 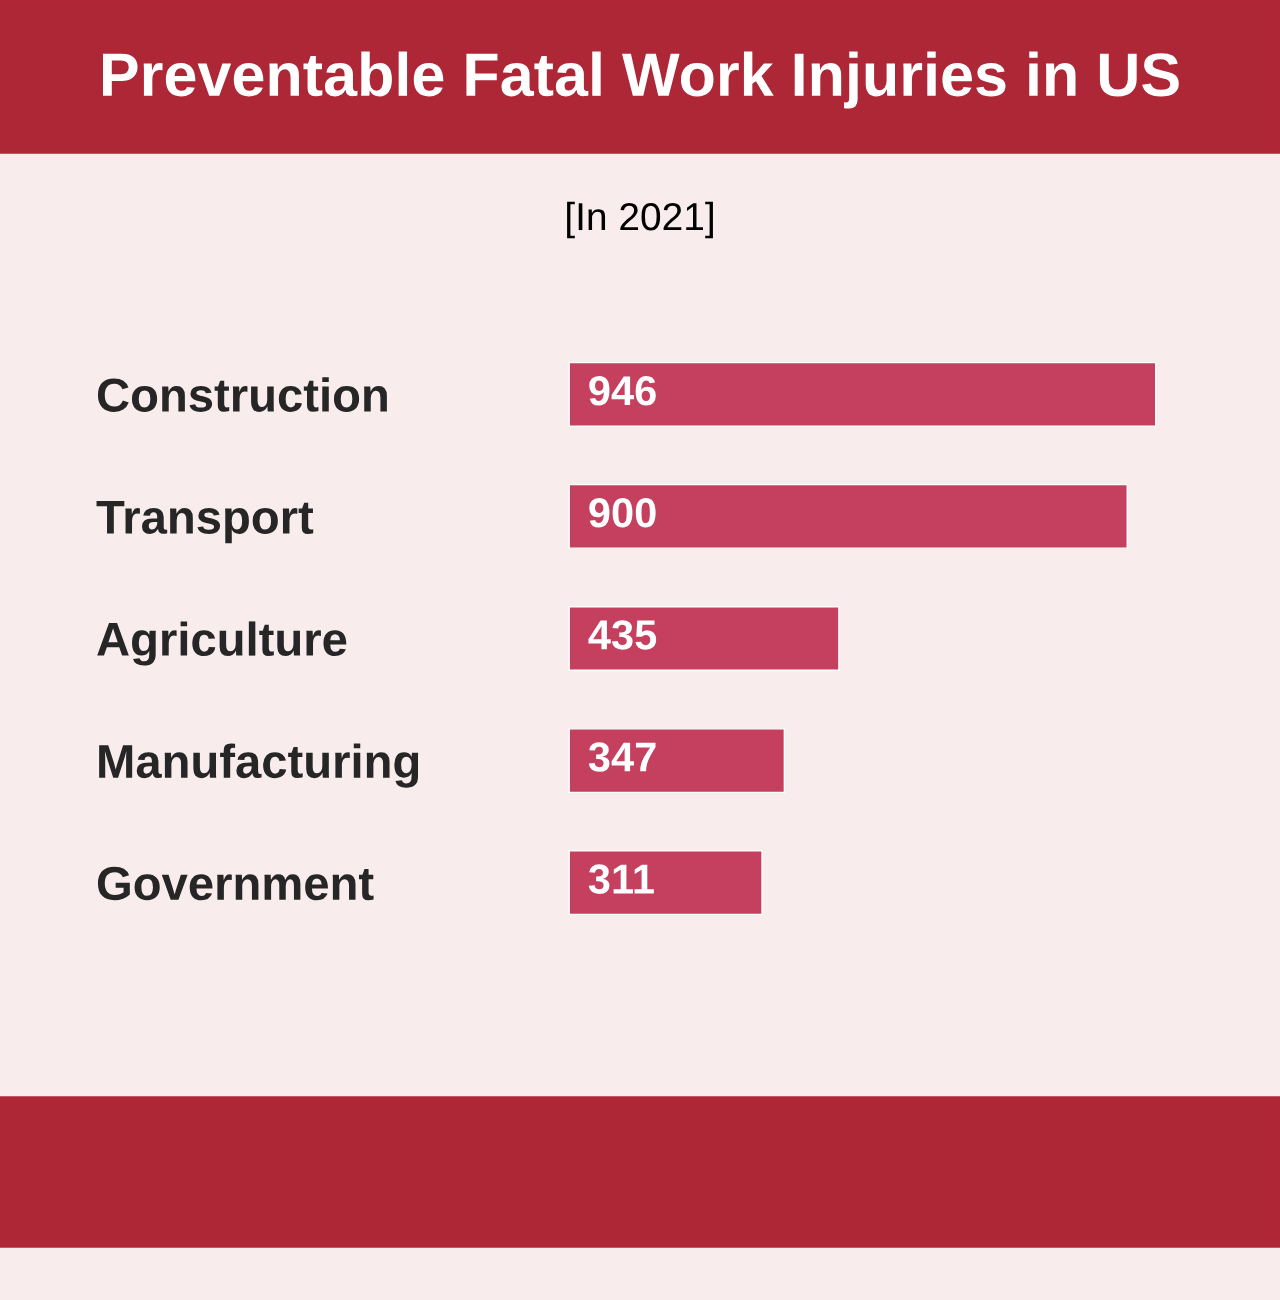 What do you see at coordinates (235, 883) in the screenshot?
I see `y-tick-label: Government` at bounding box center [235, 883].